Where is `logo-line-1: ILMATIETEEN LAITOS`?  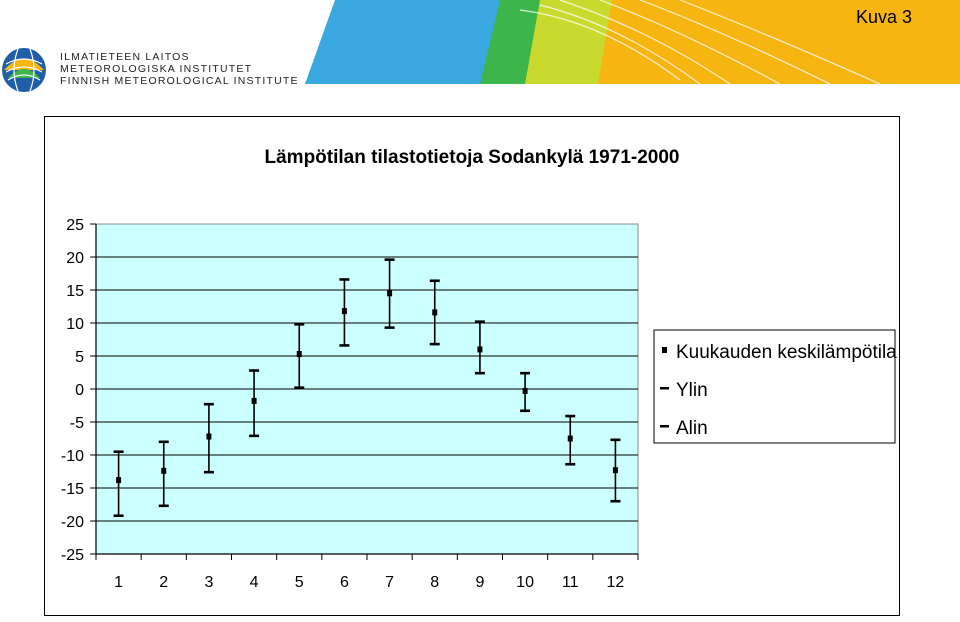
logo-line-1: ILMATIETEEN LAITOS is located at coordinates (125, 57).